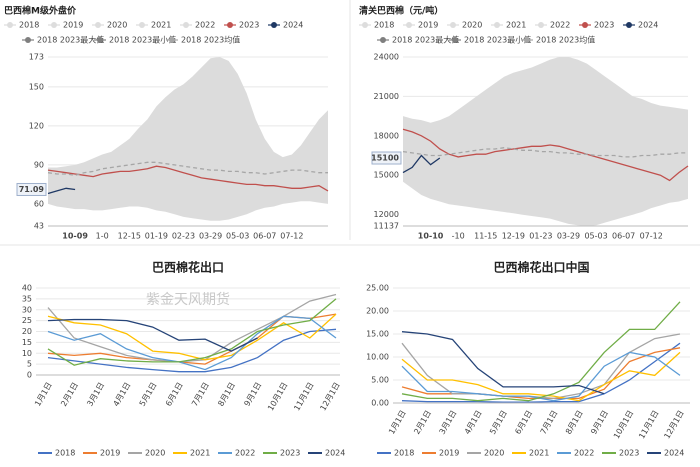 This screenshot has height=467, width=700. What do you see at coordinates (485, 236) in the screenshot?
I see `x-tick-label: 11-15` at bounding box center [485, 236].